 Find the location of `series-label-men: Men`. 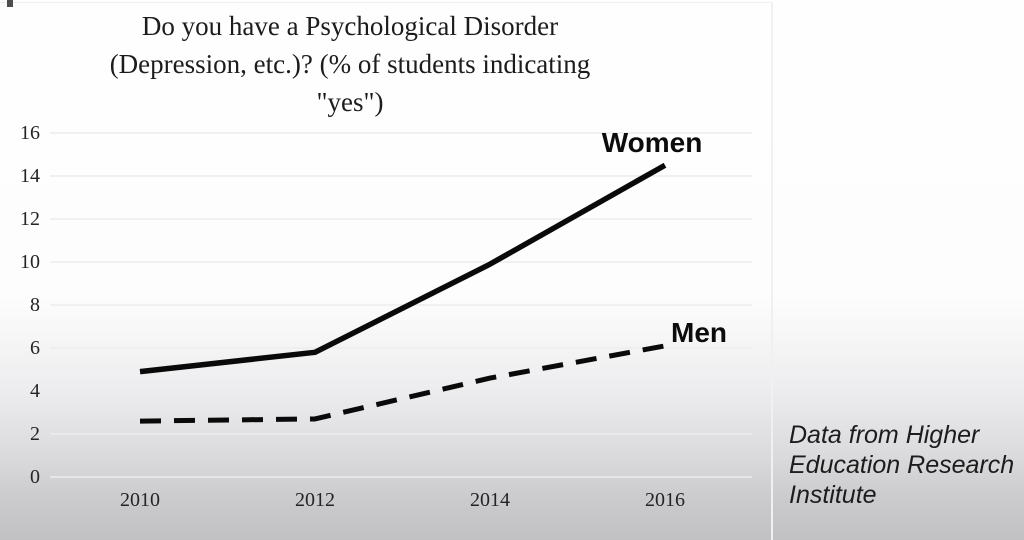

series-label-men: Men is located at coordinates (699, 332).